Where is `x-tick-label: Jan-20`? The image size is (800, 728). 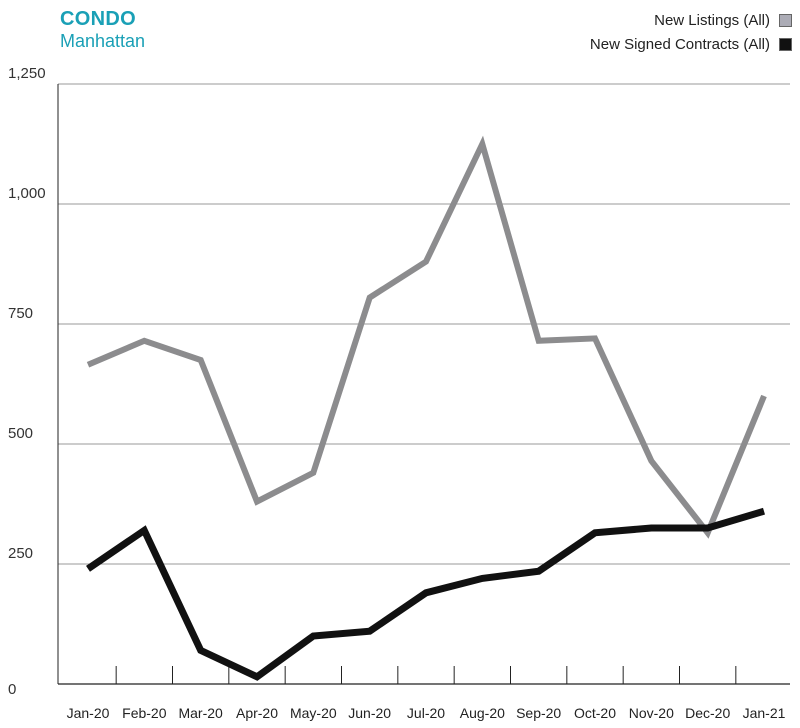 x-tick-label: Jan-20 is located at coordinates (88, 713).